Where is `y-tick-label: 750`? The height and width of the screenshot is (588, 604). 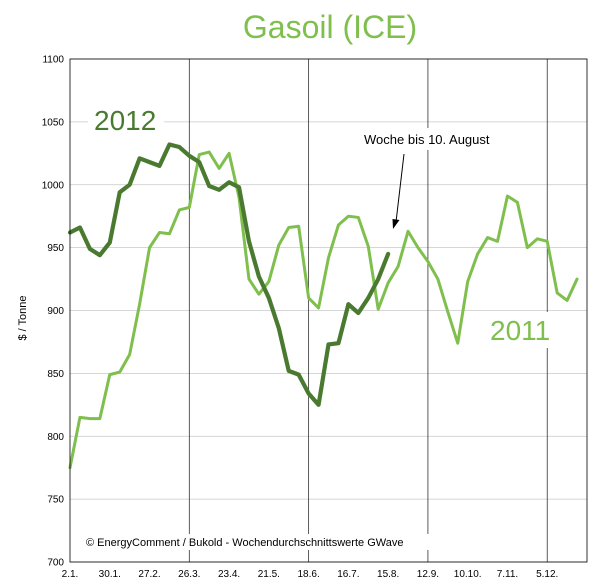
y-tick-label: 750 is located at coordinates (55, 500).